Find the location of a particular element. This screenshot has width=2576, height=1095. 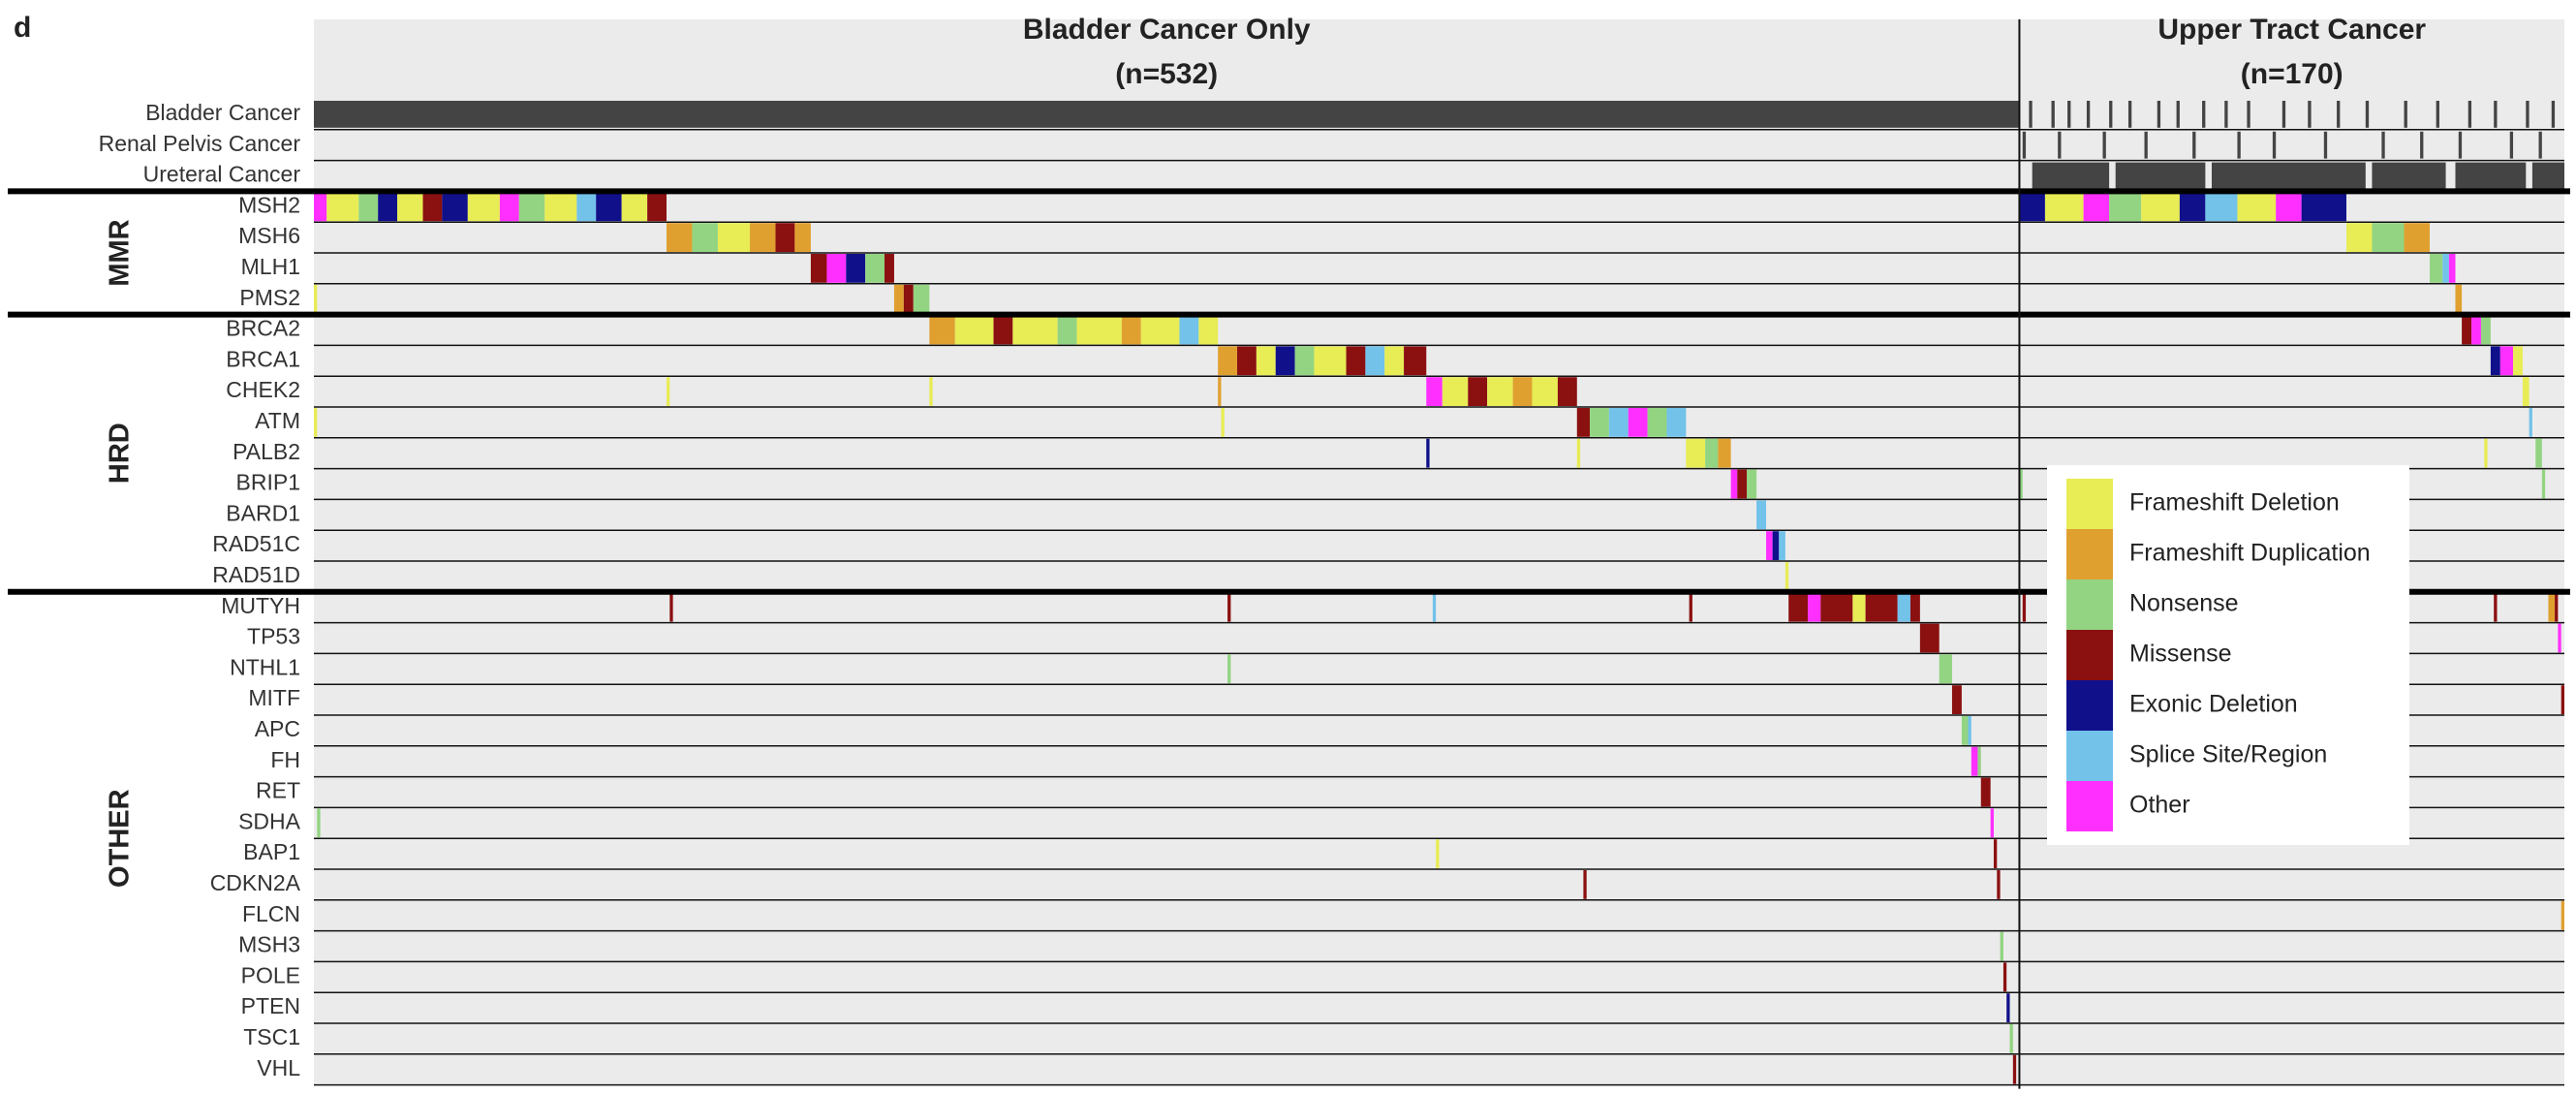

gene-label: TSC1 is located at coordinates (271, 1036).